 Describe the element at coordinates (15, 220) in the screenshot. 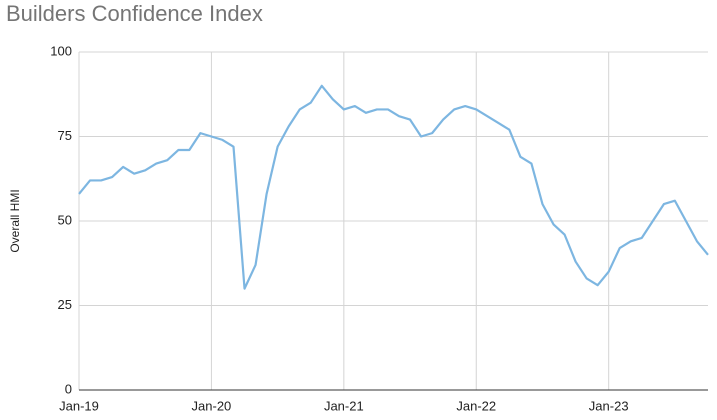

I see `y-axis-label: Overall HMI` at that location.